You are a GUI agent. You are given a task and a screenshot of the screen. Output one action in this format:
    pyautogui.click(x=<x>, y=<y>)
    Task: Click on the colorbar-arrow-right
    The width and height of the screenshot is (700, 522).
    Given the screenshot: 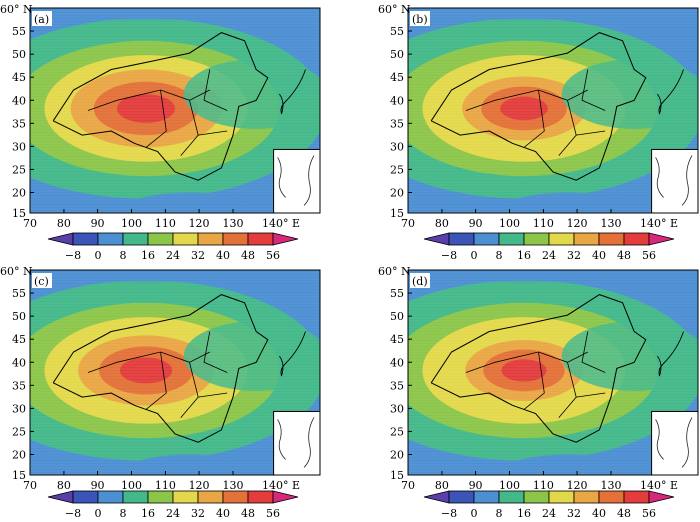 What is the action you would take?
    pyautogui.click(x=661, y=497)
    